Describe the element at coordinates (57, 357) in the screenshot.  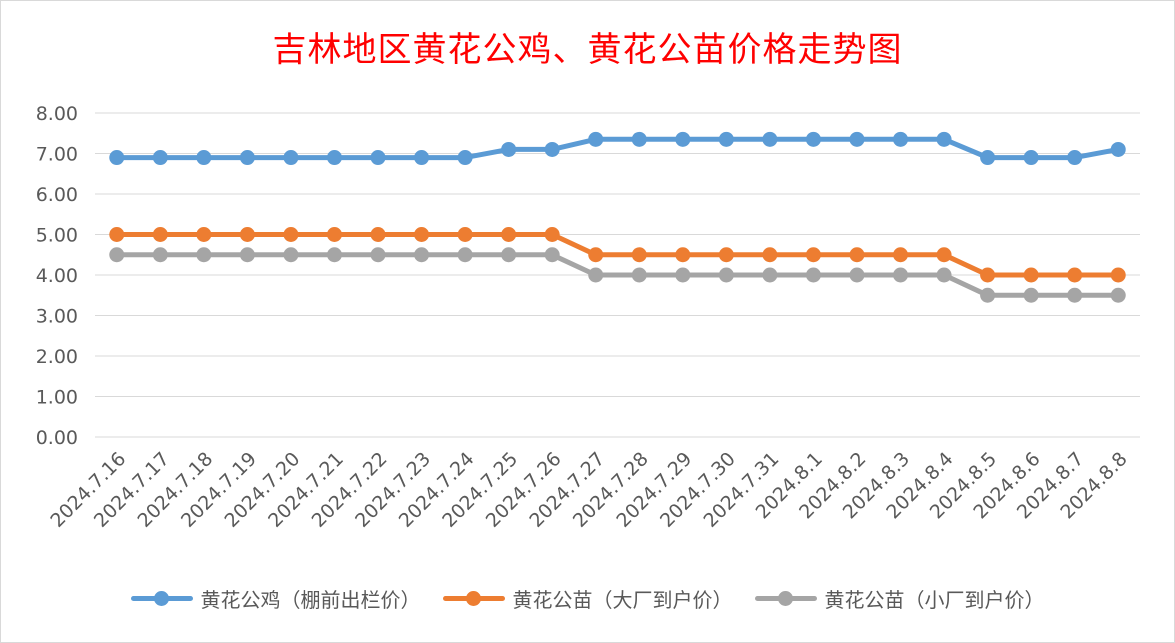
I see `y-tick-label-2: 2.00` at that location.